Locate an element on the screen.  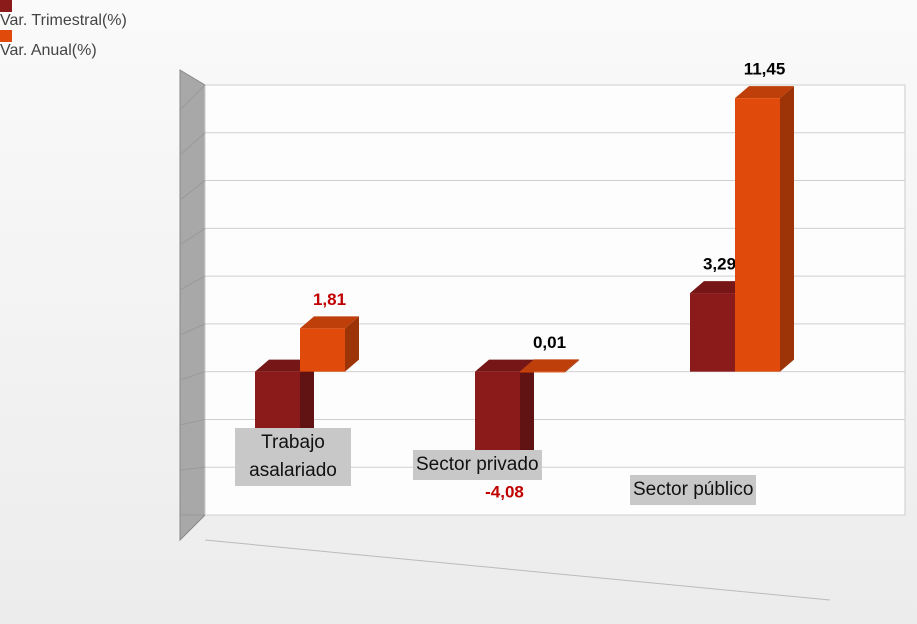
value-label: -4,08 is located at coordinates (504, 492).